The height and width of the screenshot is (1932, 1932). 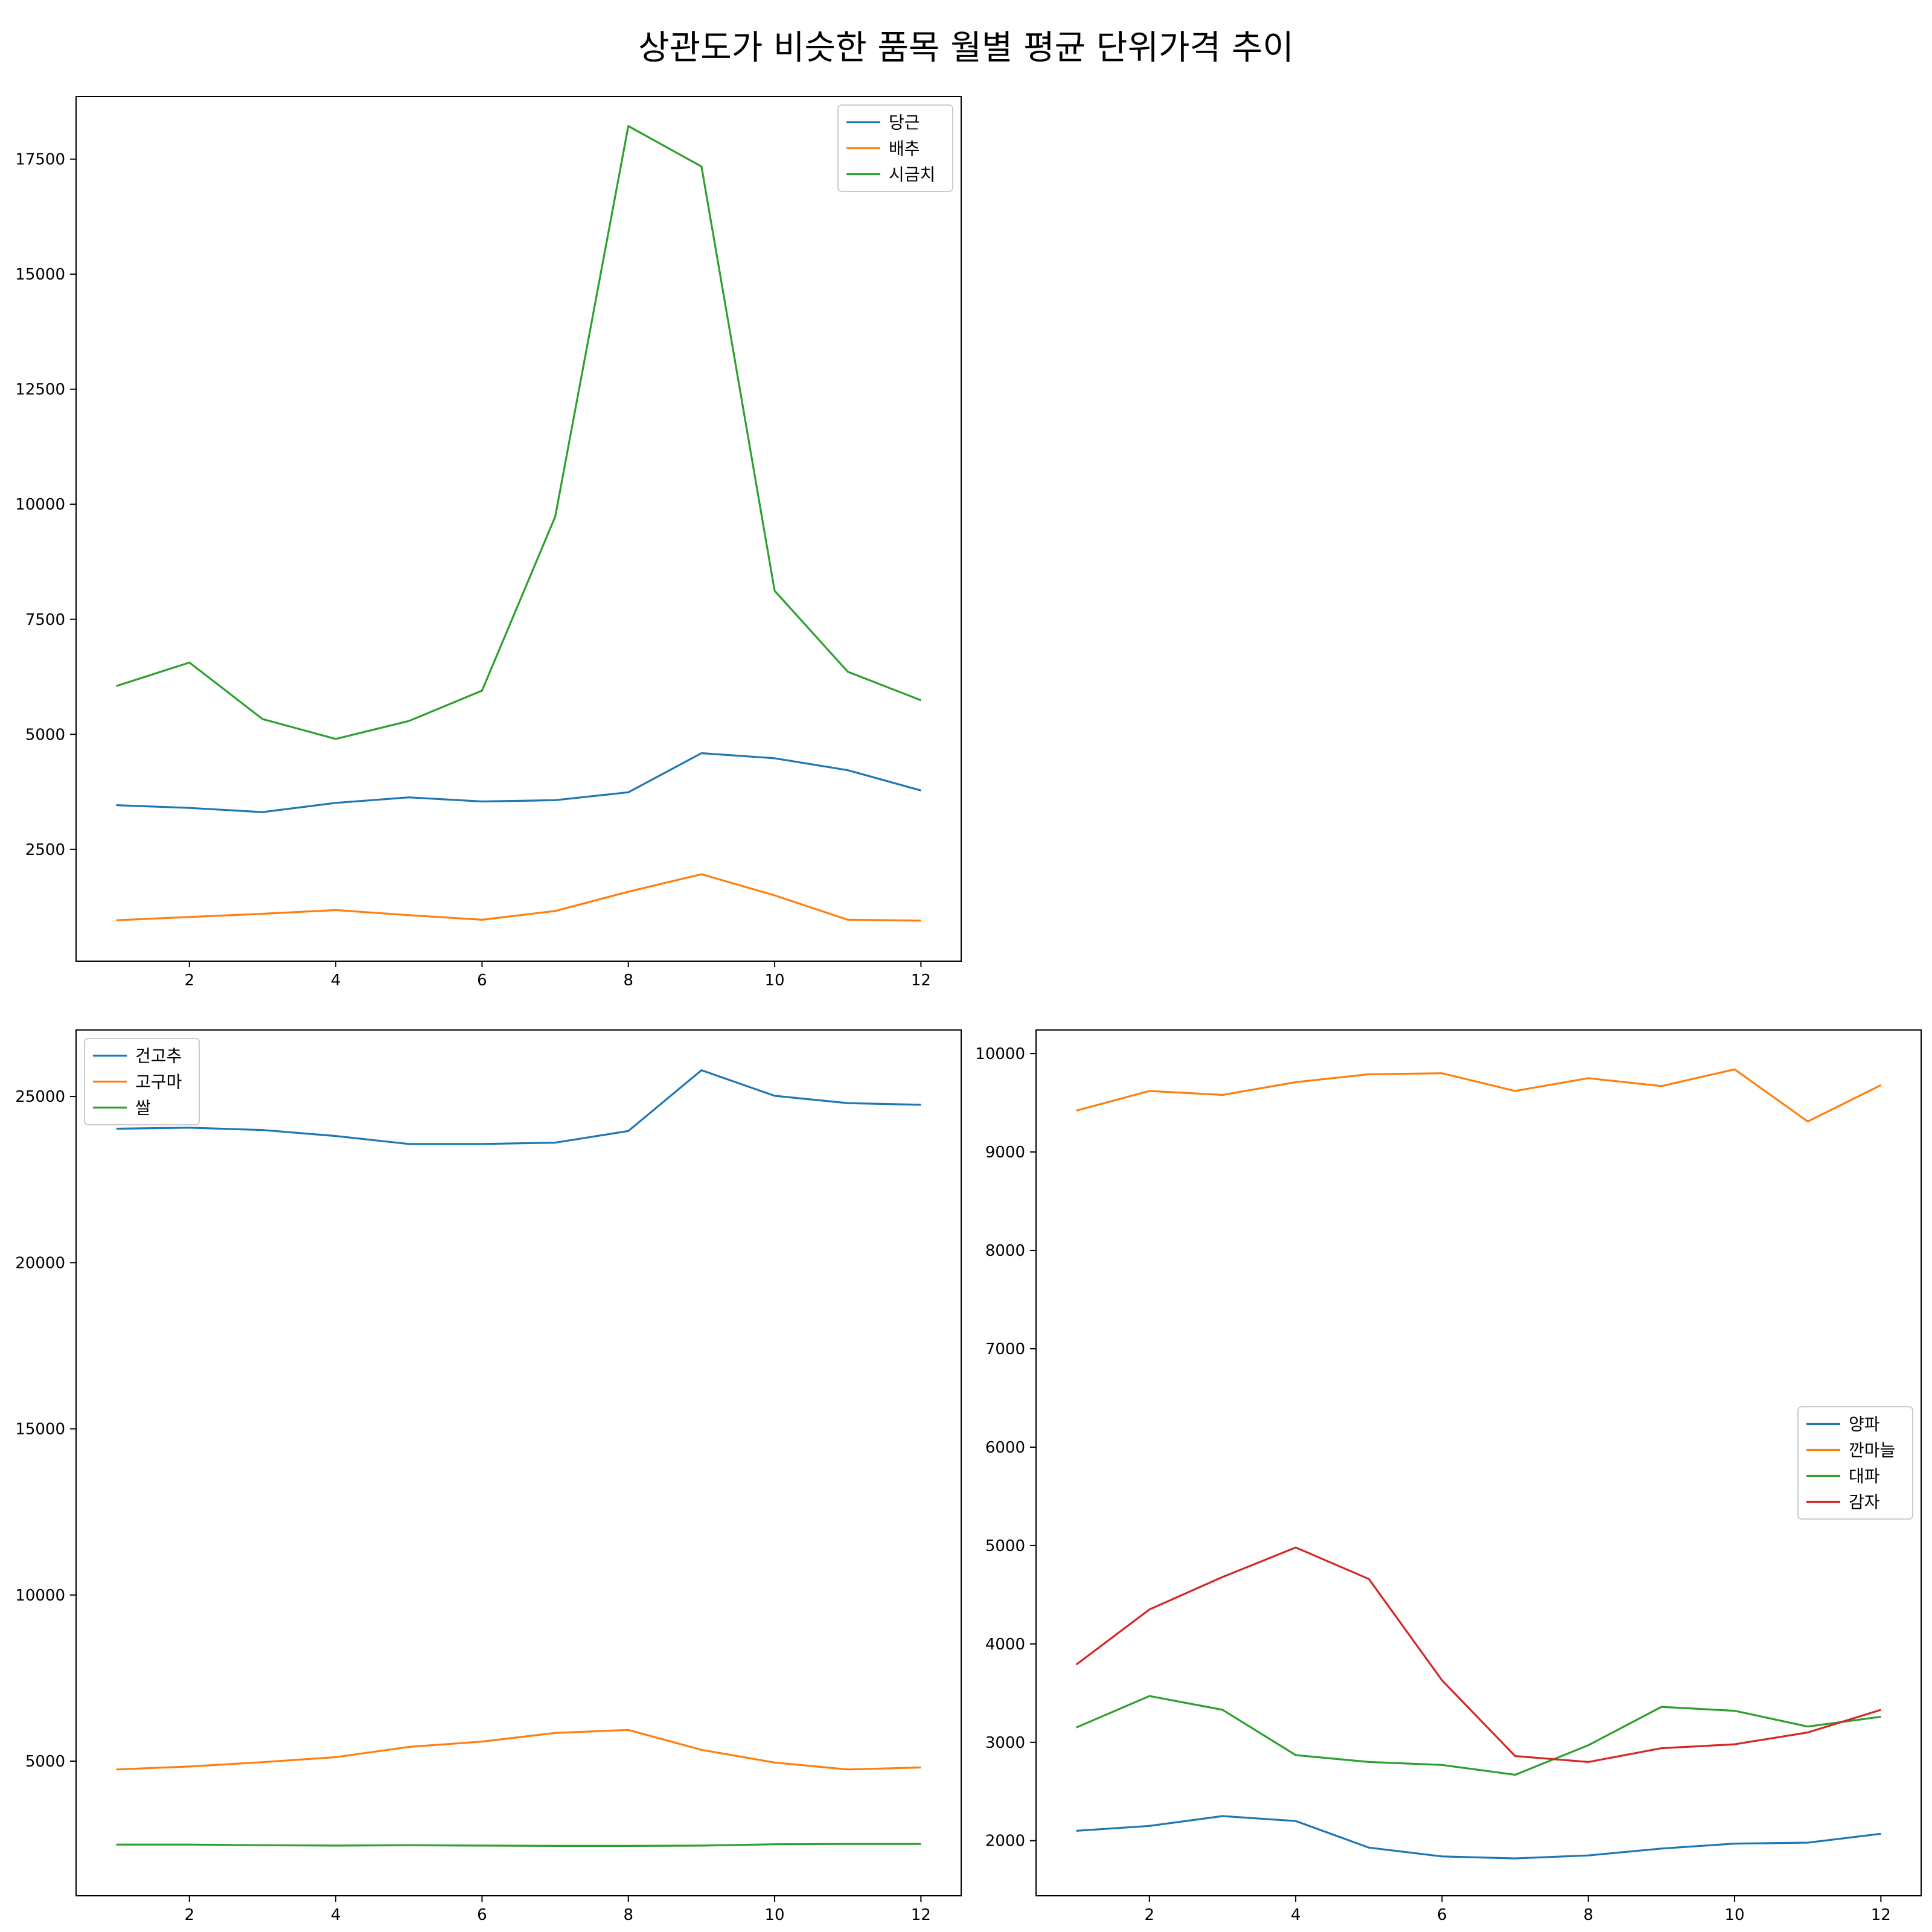 I want to click on y-tick-label: 9000, so click(x=1005, y=1153).